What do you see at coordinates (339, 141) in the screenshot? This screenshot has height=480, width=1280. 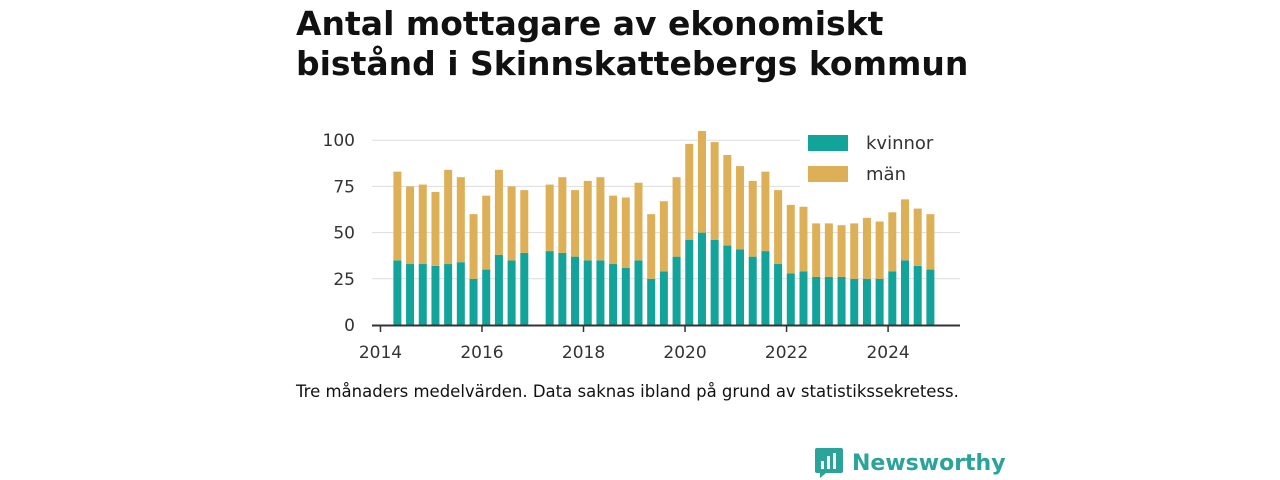 I see `y-tick-label: 100` at bounding box center [339, 141].